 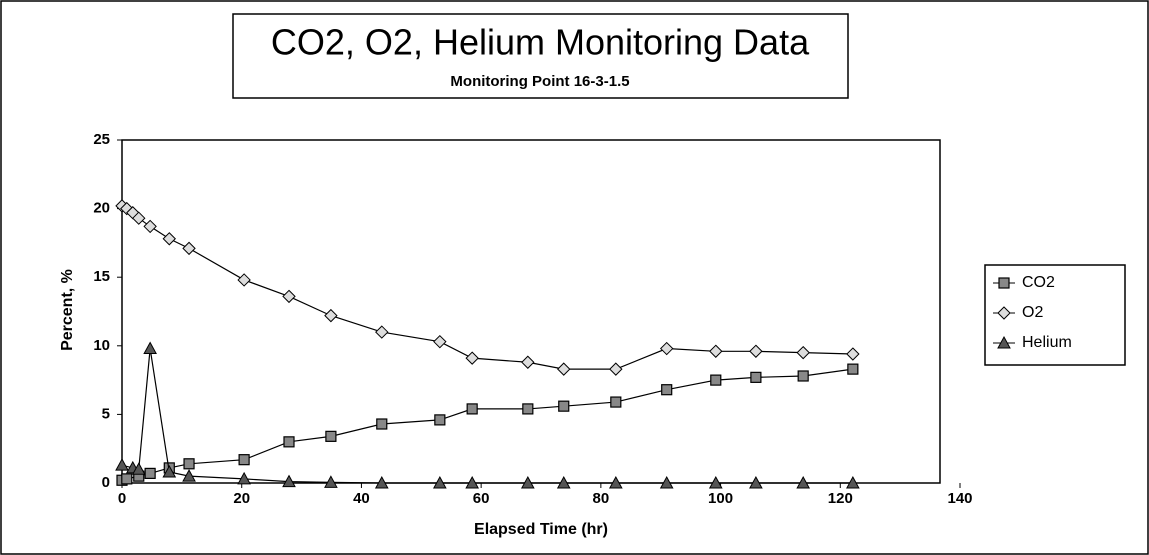 What do you see at coordinates (720, 498) in the screenshot?
I see `x-tick-label: 100` at bounding box center [720, 498].